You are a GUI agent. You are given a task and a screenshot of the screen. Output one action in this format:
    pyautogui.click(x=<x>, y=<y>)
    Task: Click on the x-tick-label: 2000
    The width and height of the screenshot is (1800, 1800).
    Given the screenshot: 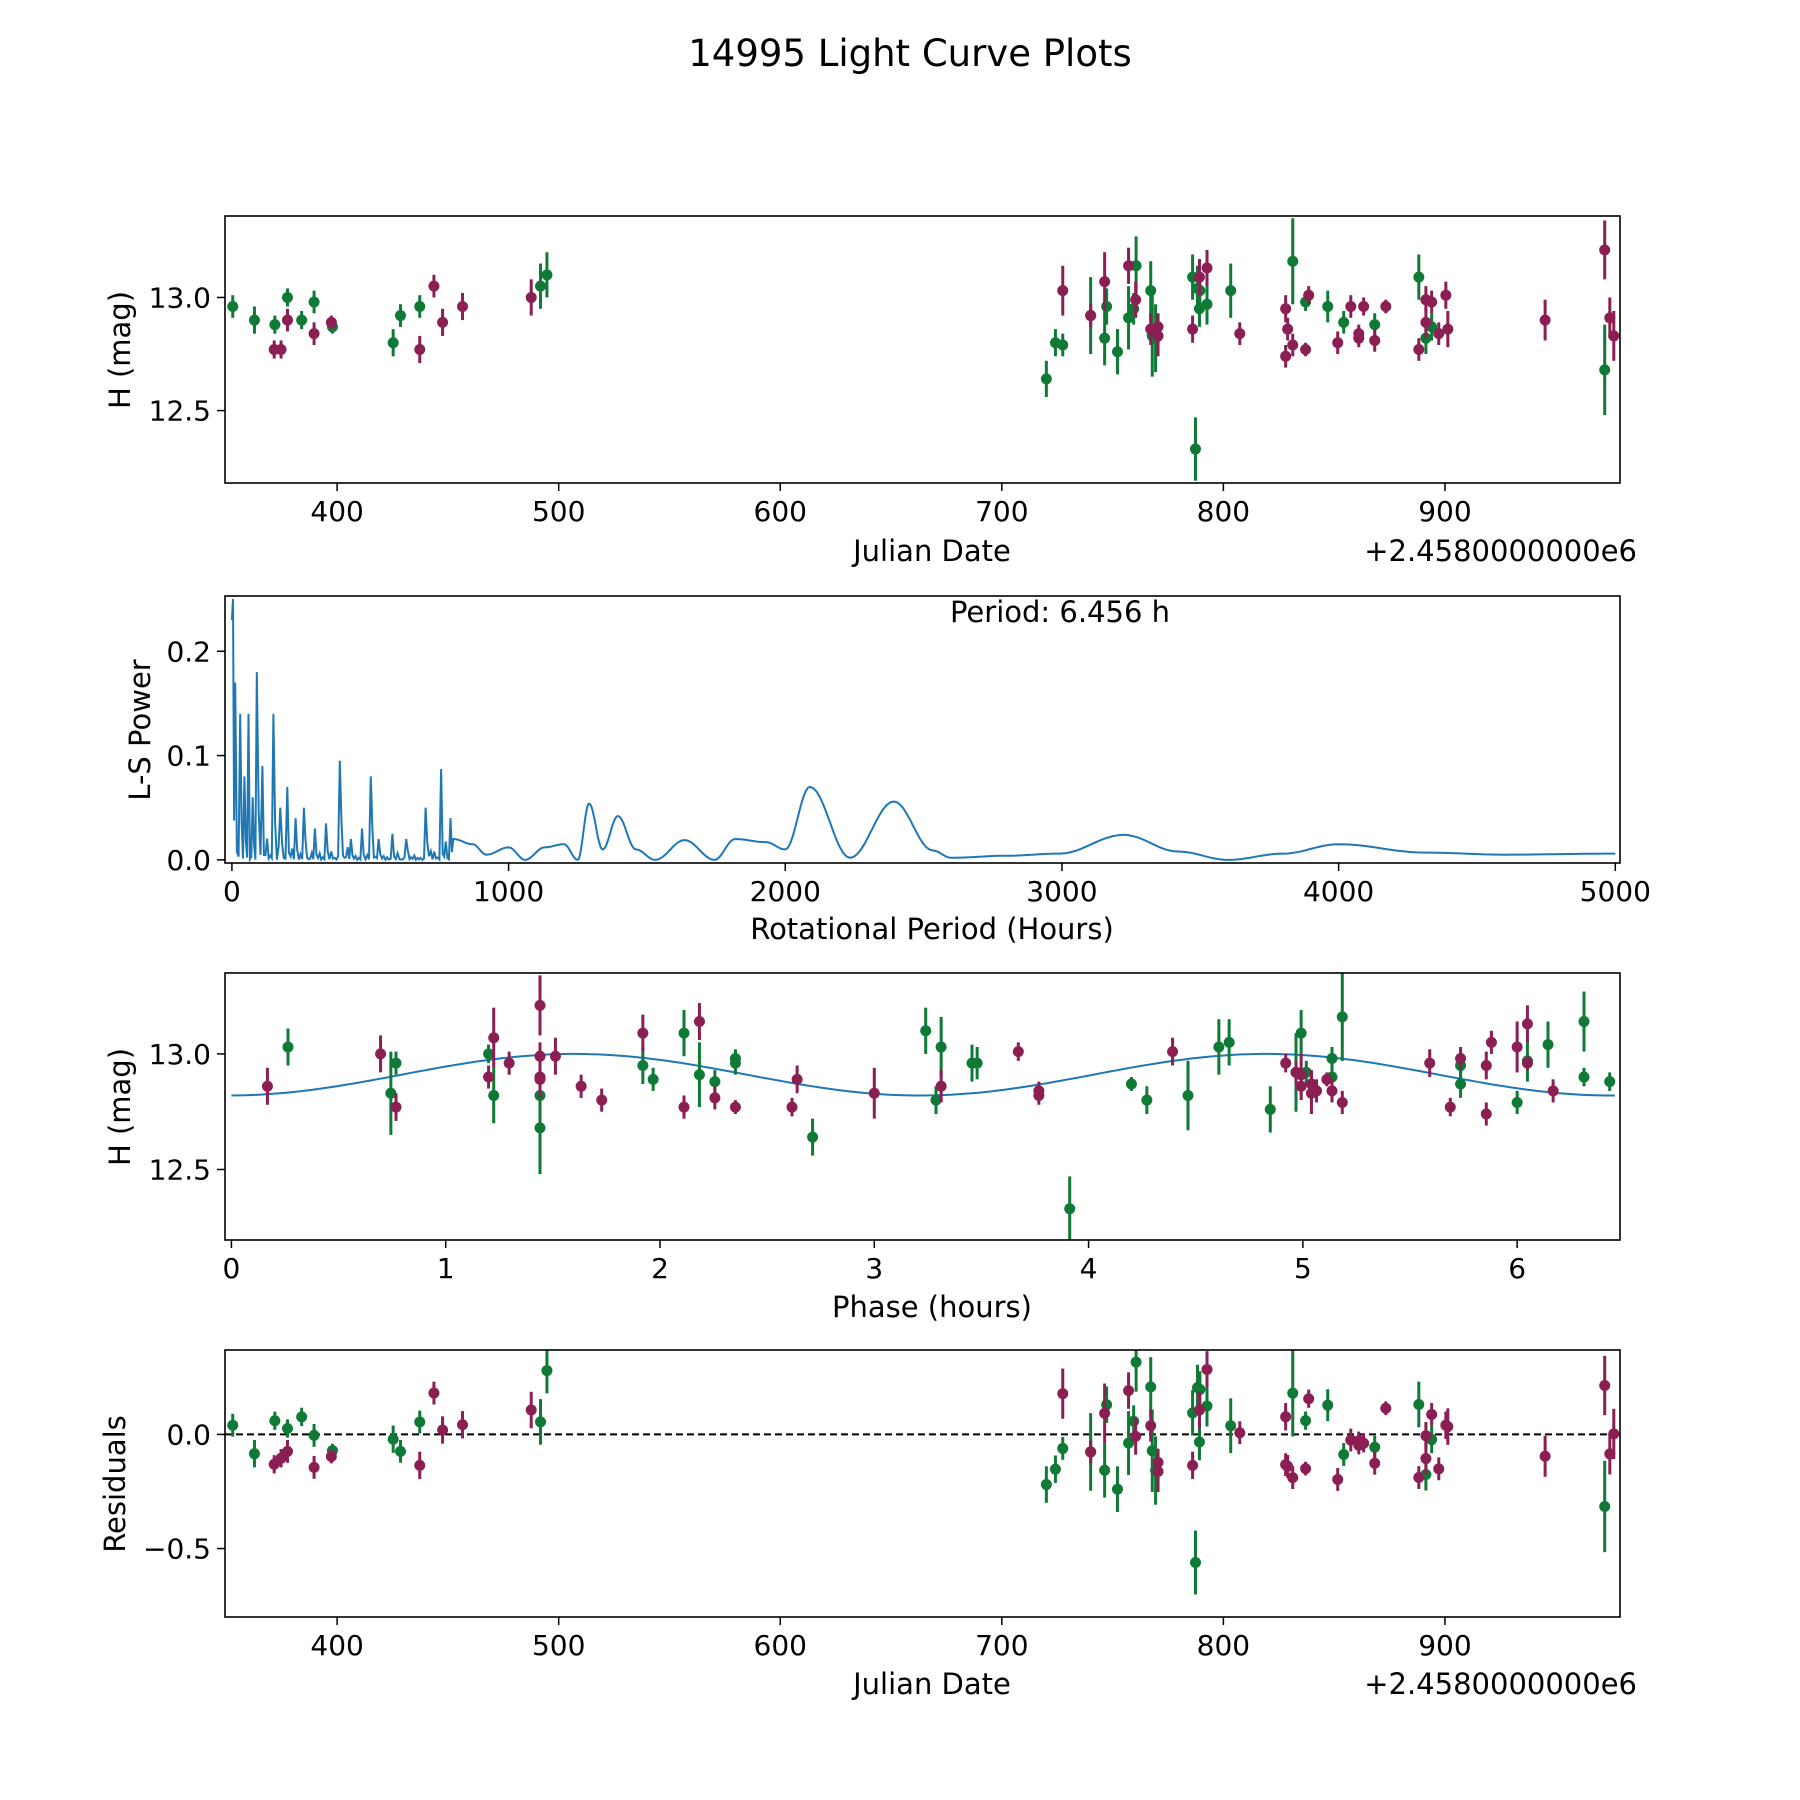 What is the action you would take?
    pyautogui.click(x=785, y=891)
    